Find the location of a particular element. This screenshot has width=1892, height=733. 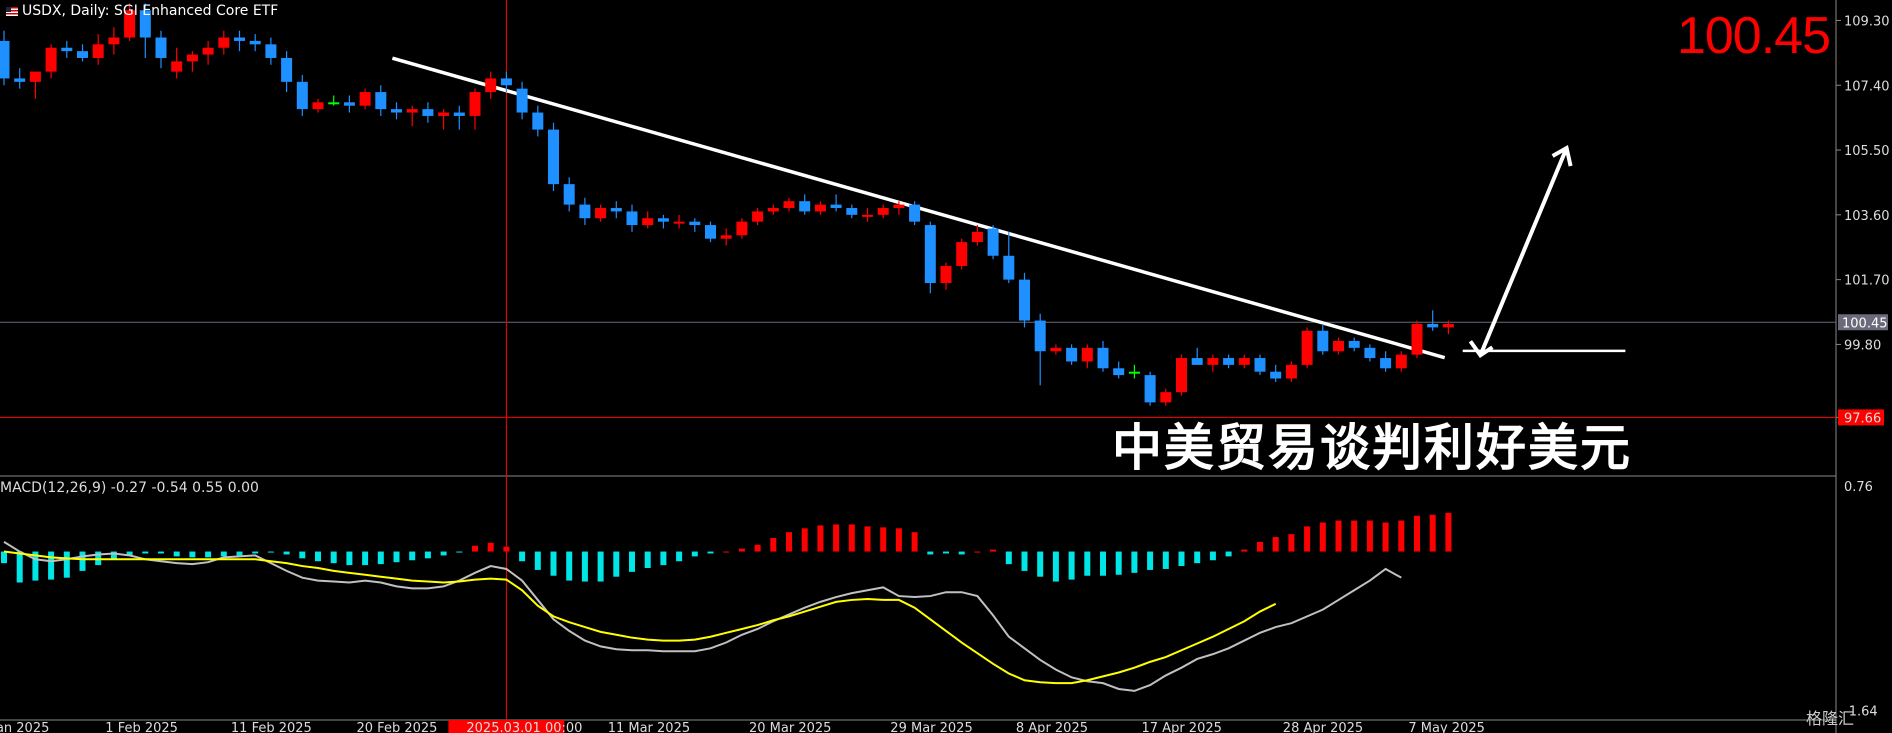

time-tick-label: 20 Mar 2025 is located at coordinates (790, 727).